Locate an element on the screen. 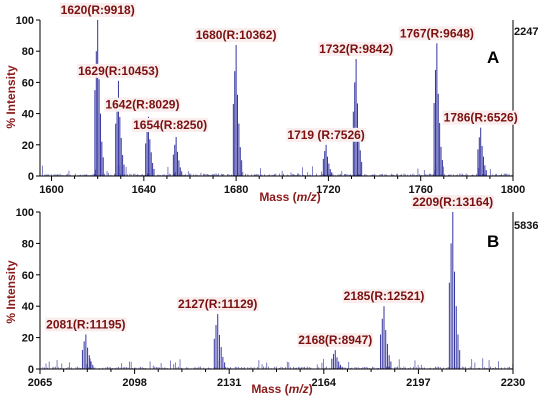 The width and height of the screenshot is (550, 404). peak-label: 2209(R:13164) is located at coordinates (452, 202).